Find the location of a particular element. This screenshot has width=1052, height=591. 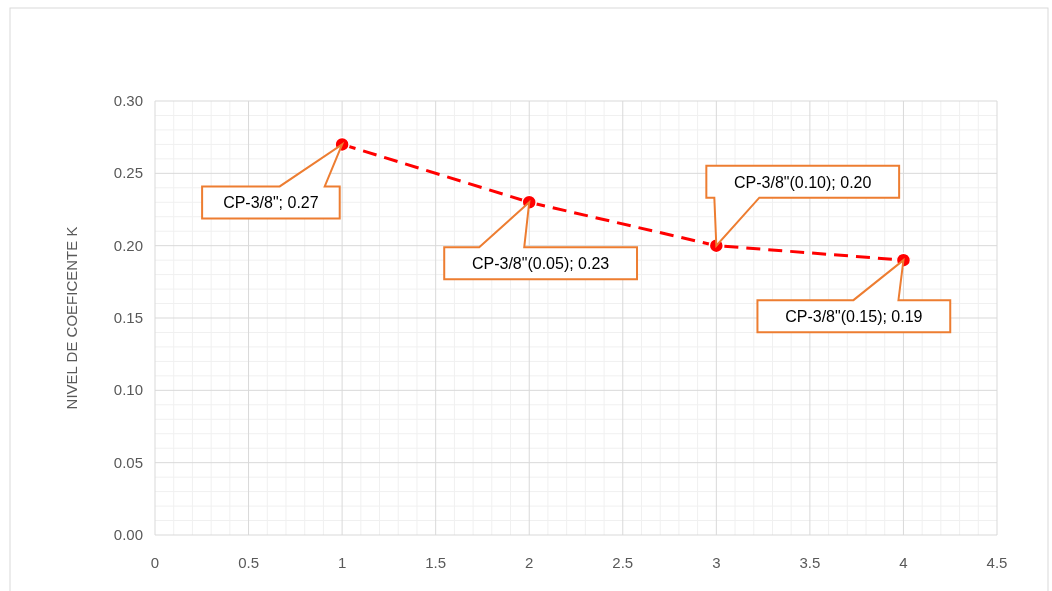

y-tick-label: 0.10 is located at coordinates (128, 390).